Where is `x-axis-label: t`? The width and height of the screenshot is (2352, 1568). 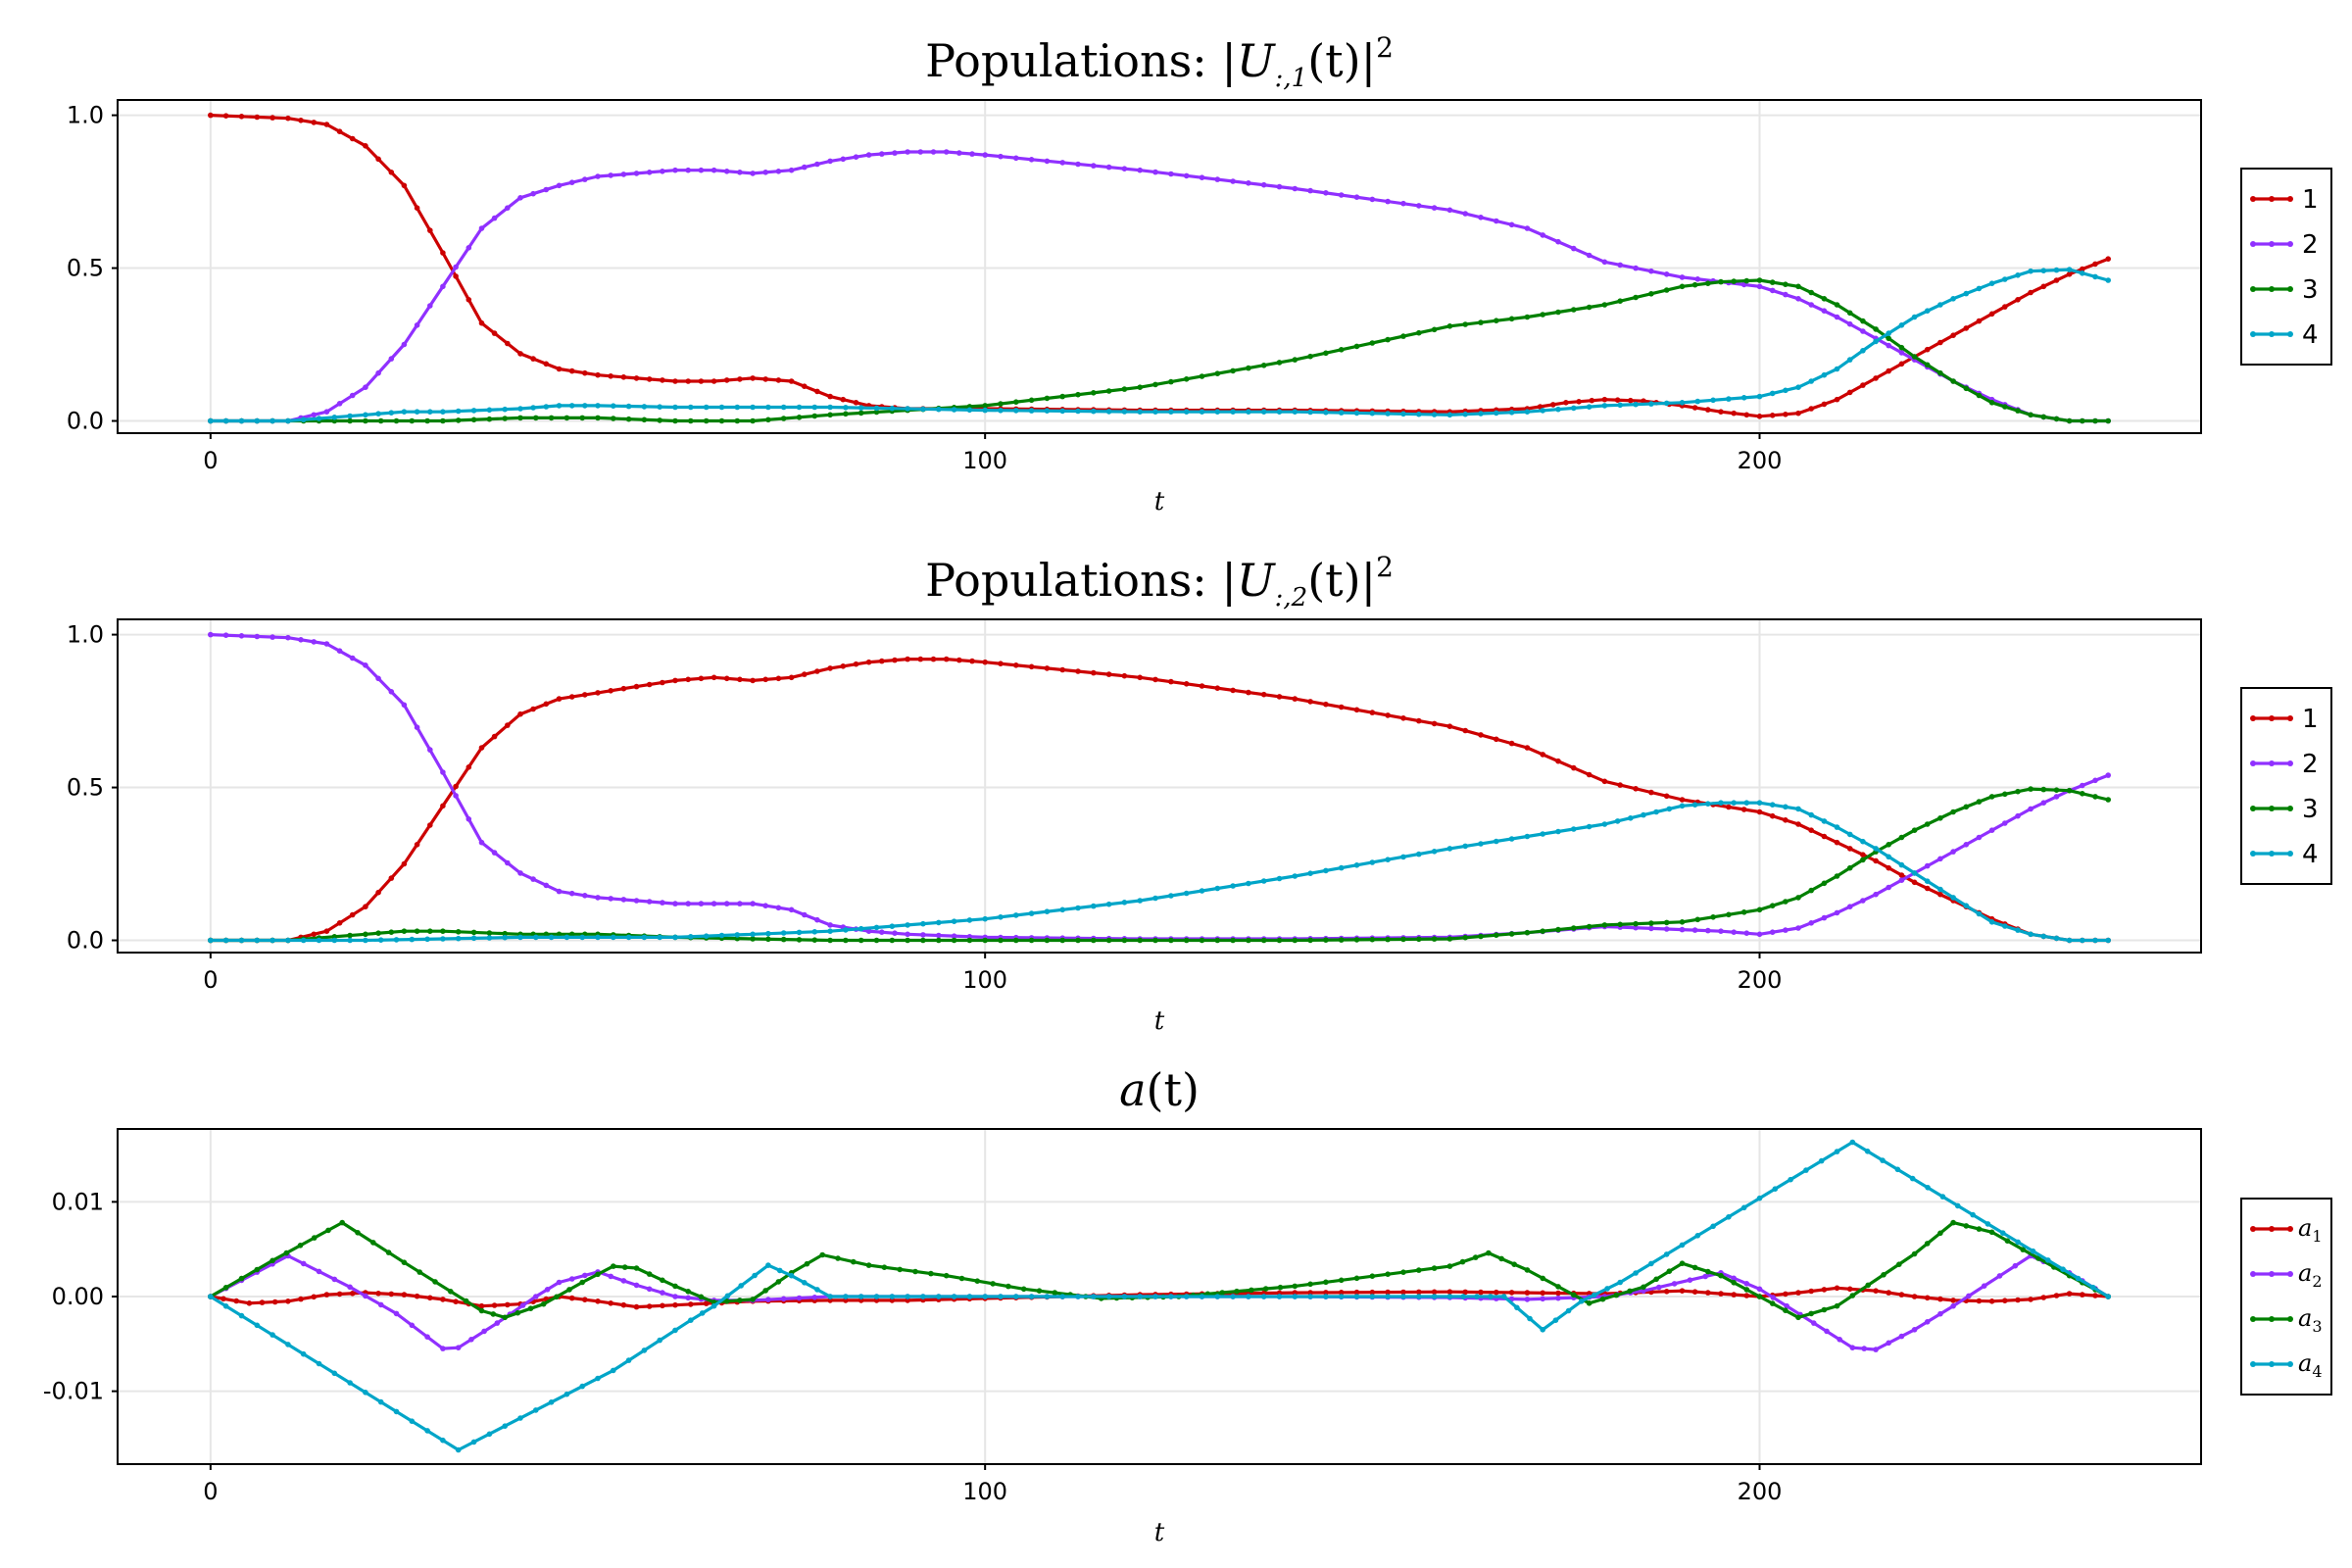
x-axis-label: t is located at coordinates (1159, 501).